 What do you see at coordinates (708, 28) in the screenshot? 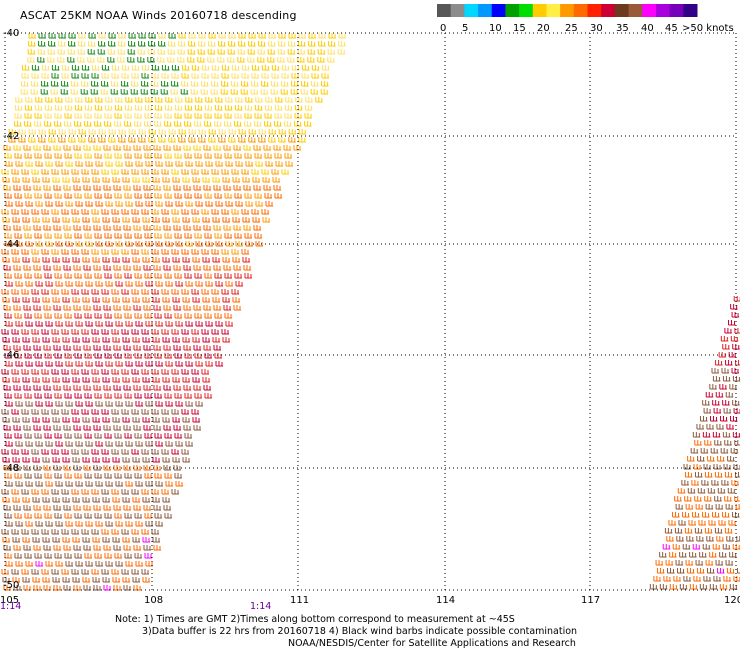
I see `colorbar-tick-label: >50 knots` at bounding box center [708, 28].